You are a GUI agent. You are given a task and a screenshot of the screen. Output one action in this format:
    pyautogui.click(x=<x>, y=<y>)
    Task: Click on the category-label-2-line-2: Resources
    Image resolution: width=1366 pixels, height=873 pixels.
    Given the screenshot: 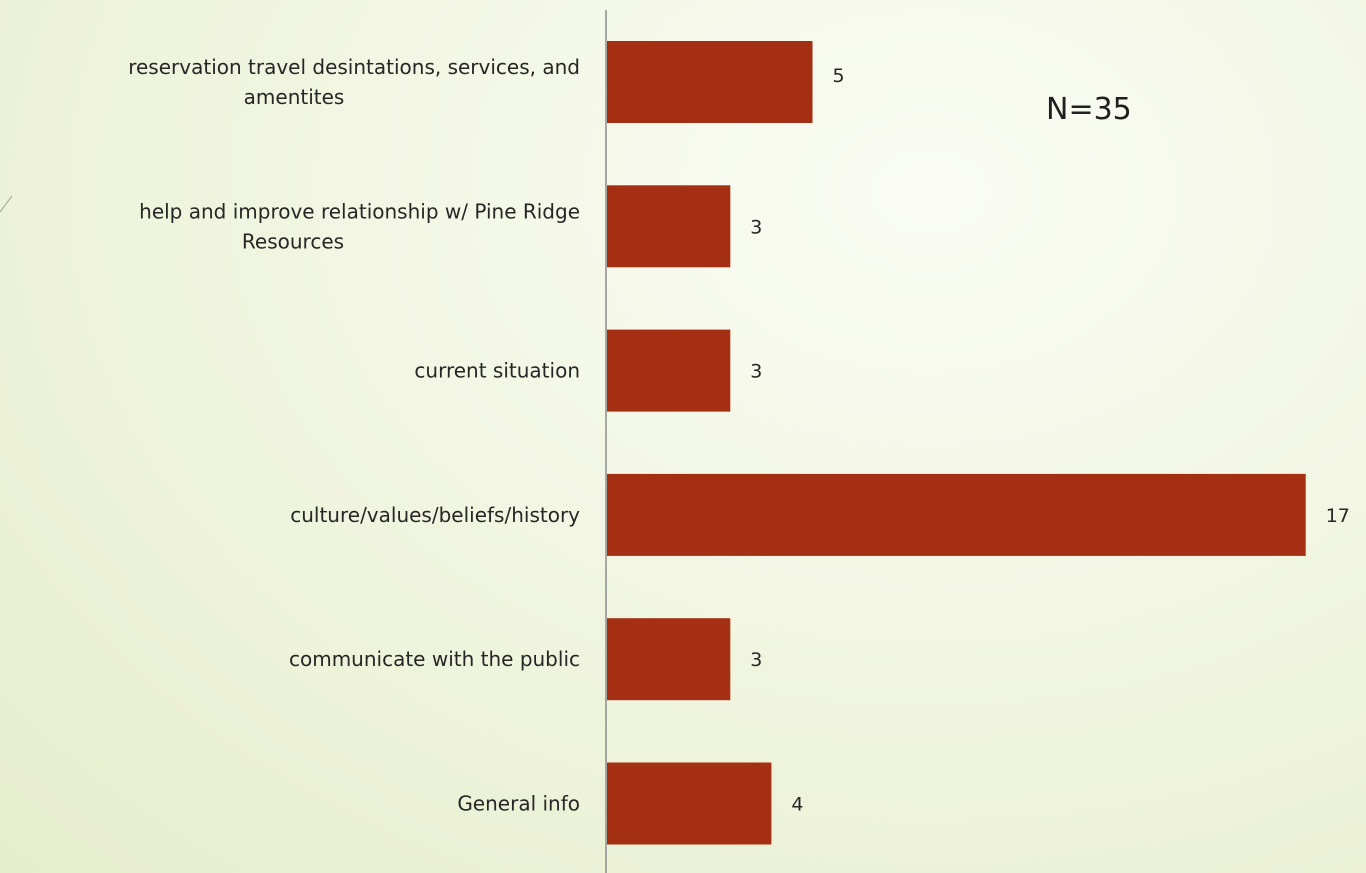 What is the action you would take?
    pyautogui.click(x=293, y=241)
    